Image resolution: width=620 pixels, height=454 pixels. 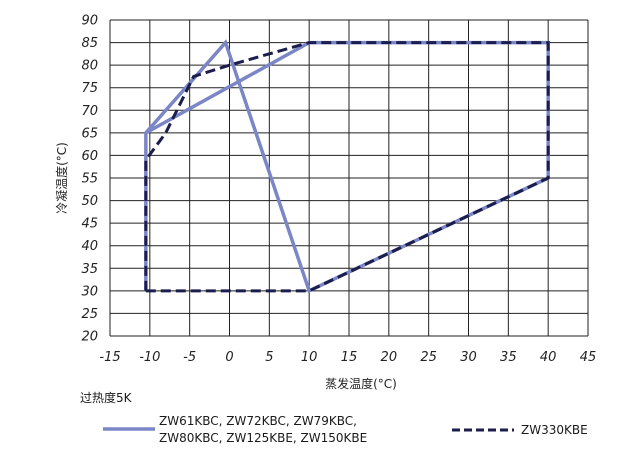 I want to click on y-tick-label: 35, so click(x=89, y=269).